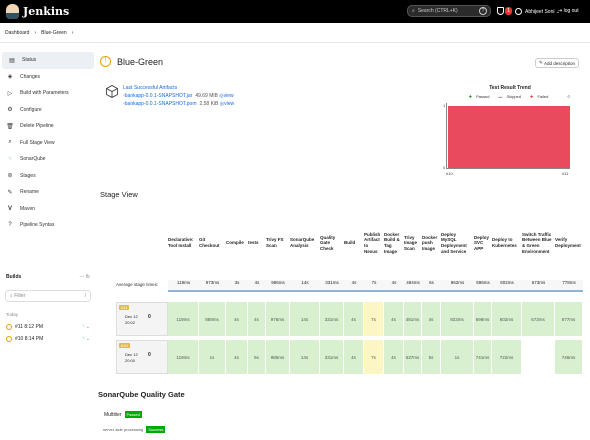 The image size is (590, 440). I want to click on page-title: ! Blue-Green, so click(131, 61).